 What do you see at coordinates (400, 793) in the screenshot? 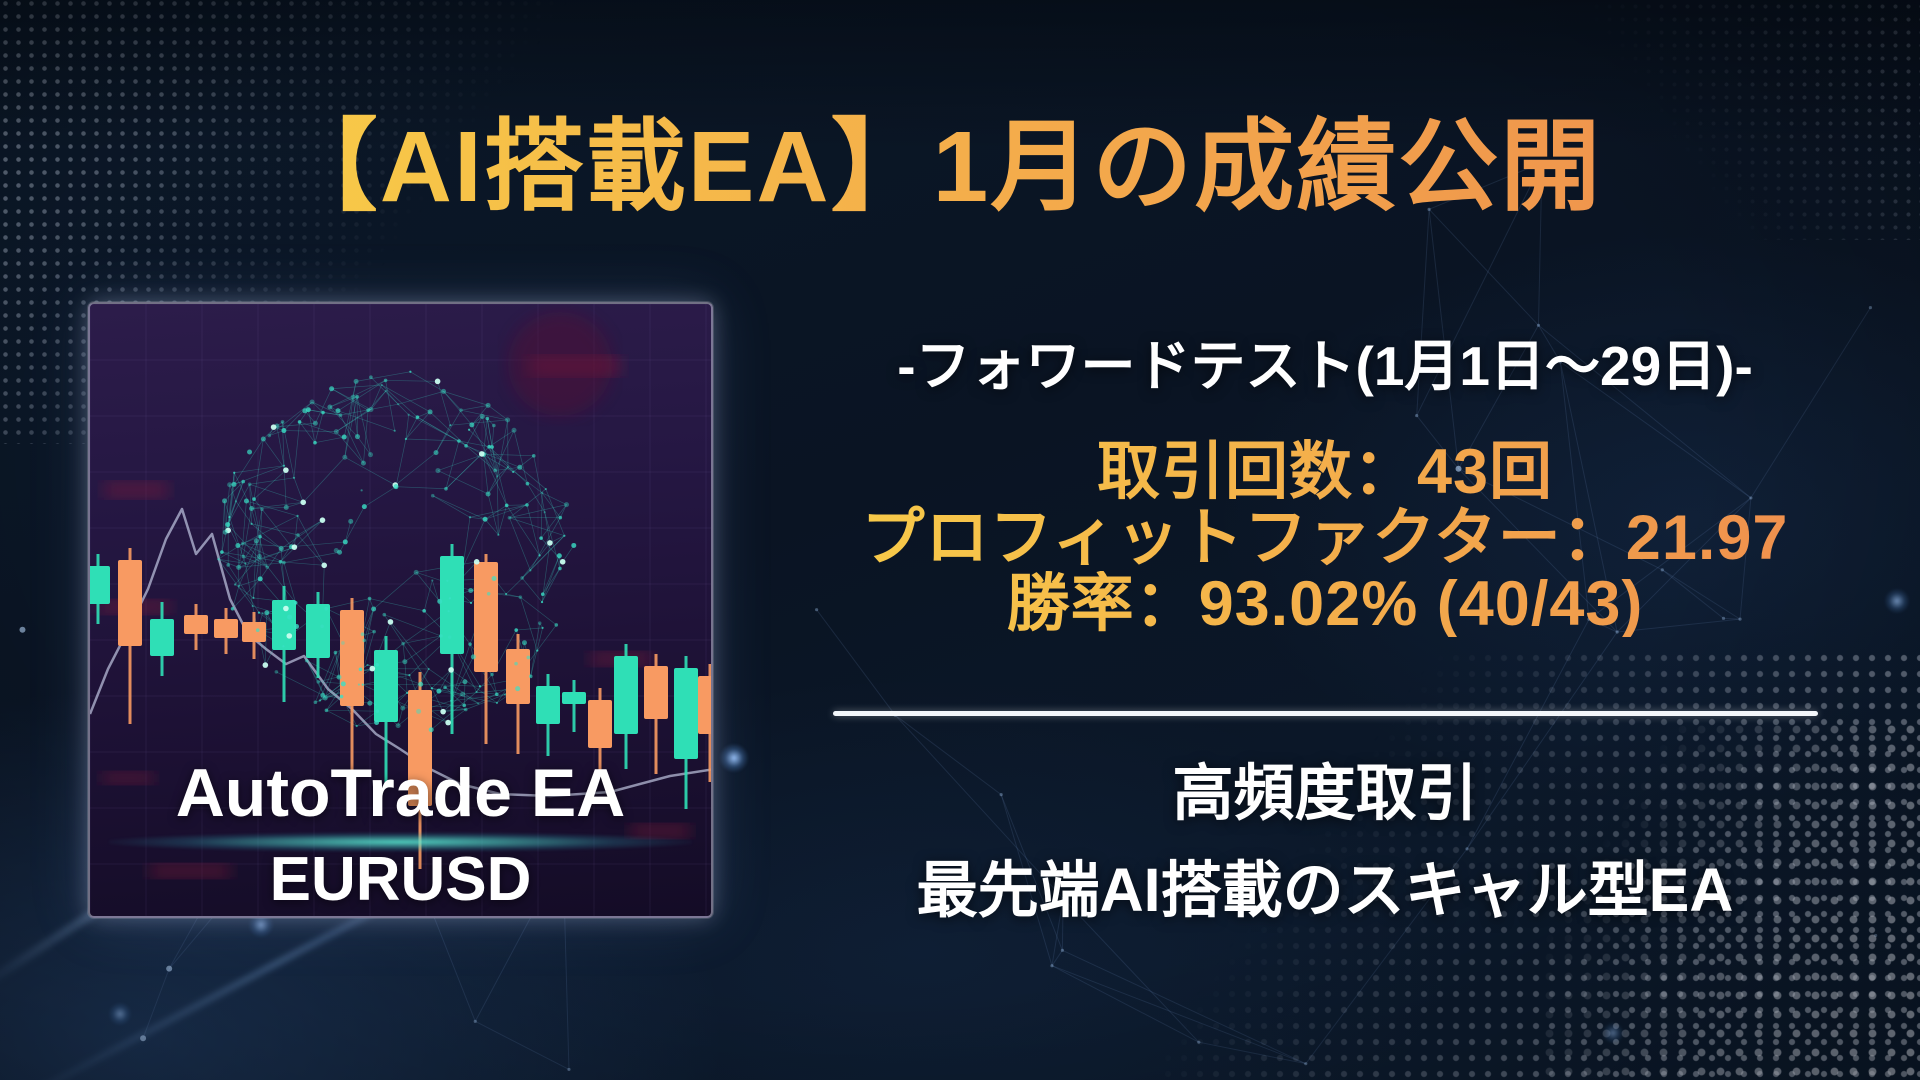
I see `ea-name: AutoTrade EA` at bounding box center [400, 793].